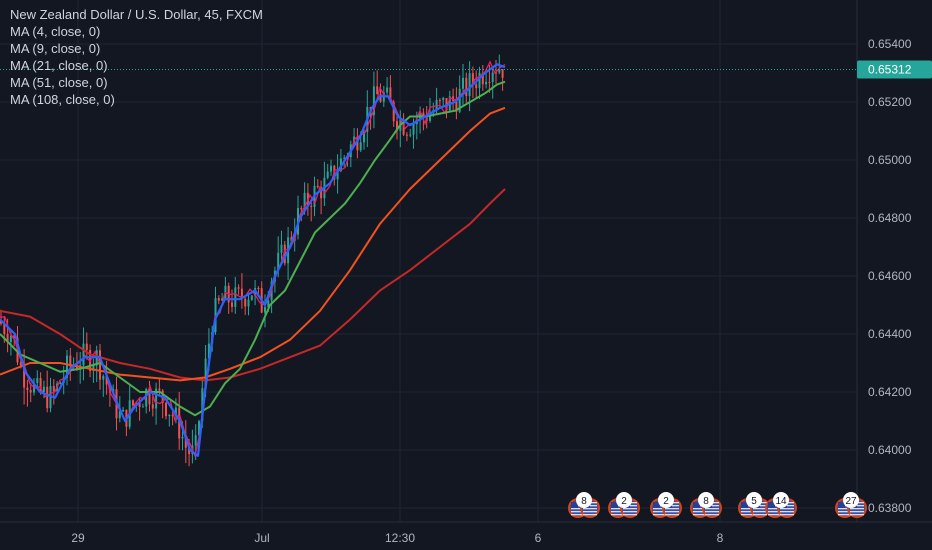 The image size is (932, 550). Describe the element at coordinates (851, 505) in the screenshot. I see `event-marker: 27` at that location.